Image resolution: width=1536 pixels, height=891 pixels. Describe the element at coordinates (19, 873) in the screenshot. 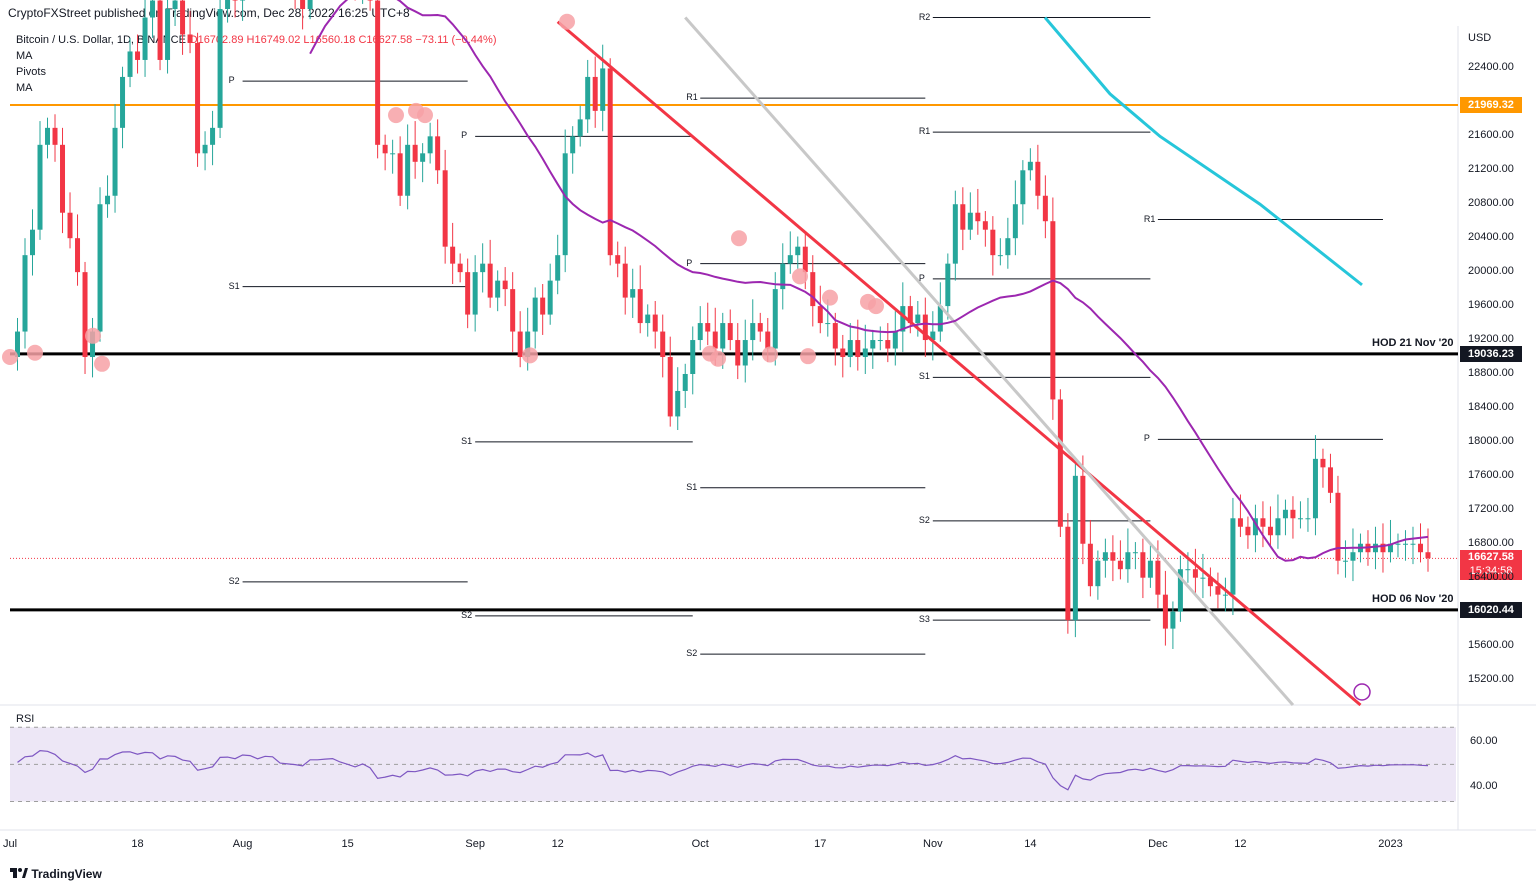

I see `tradingview-logo-icon` at that location.